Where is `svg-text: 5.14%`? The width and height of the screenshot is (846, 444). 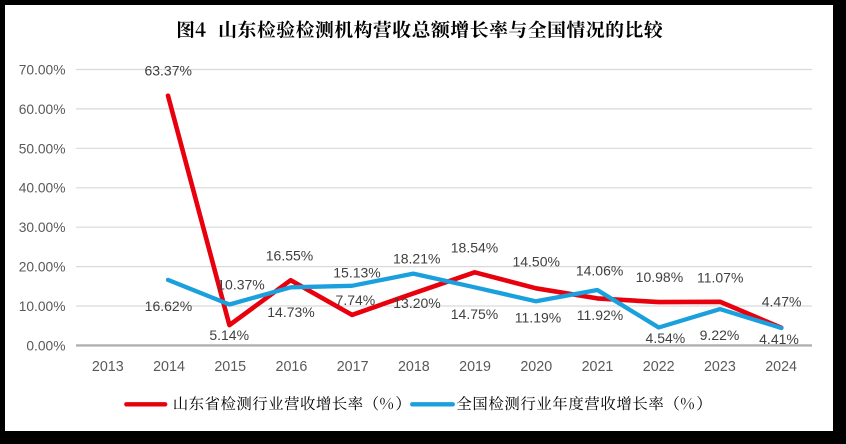
svg-text: 5.14% is located at coordinates (229, 335).